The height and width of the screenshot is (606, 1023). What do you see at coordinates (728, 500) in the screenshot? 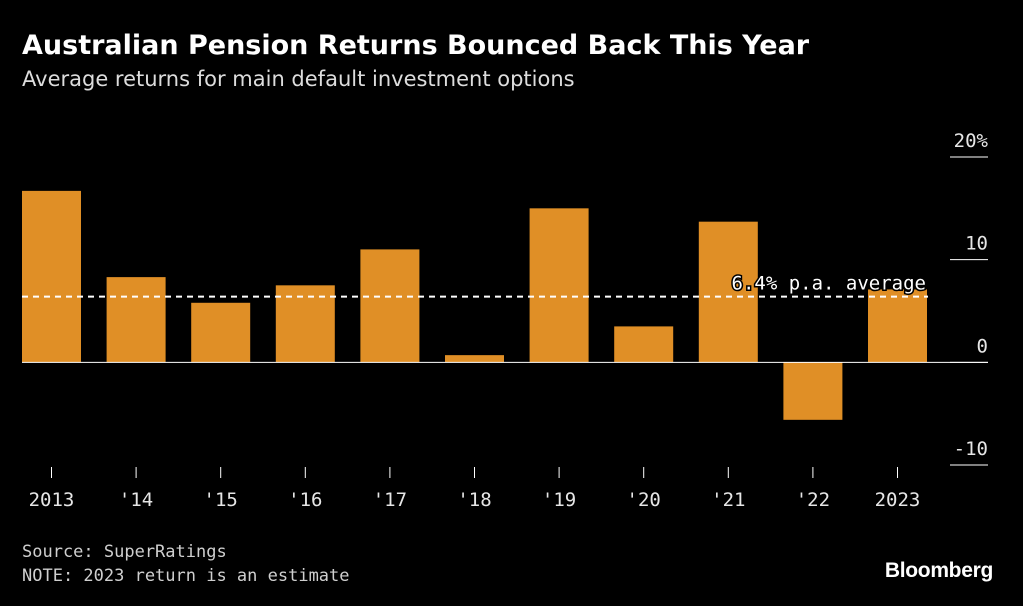
I see `x-tick-label: '21` at bounding box center [728, 500].